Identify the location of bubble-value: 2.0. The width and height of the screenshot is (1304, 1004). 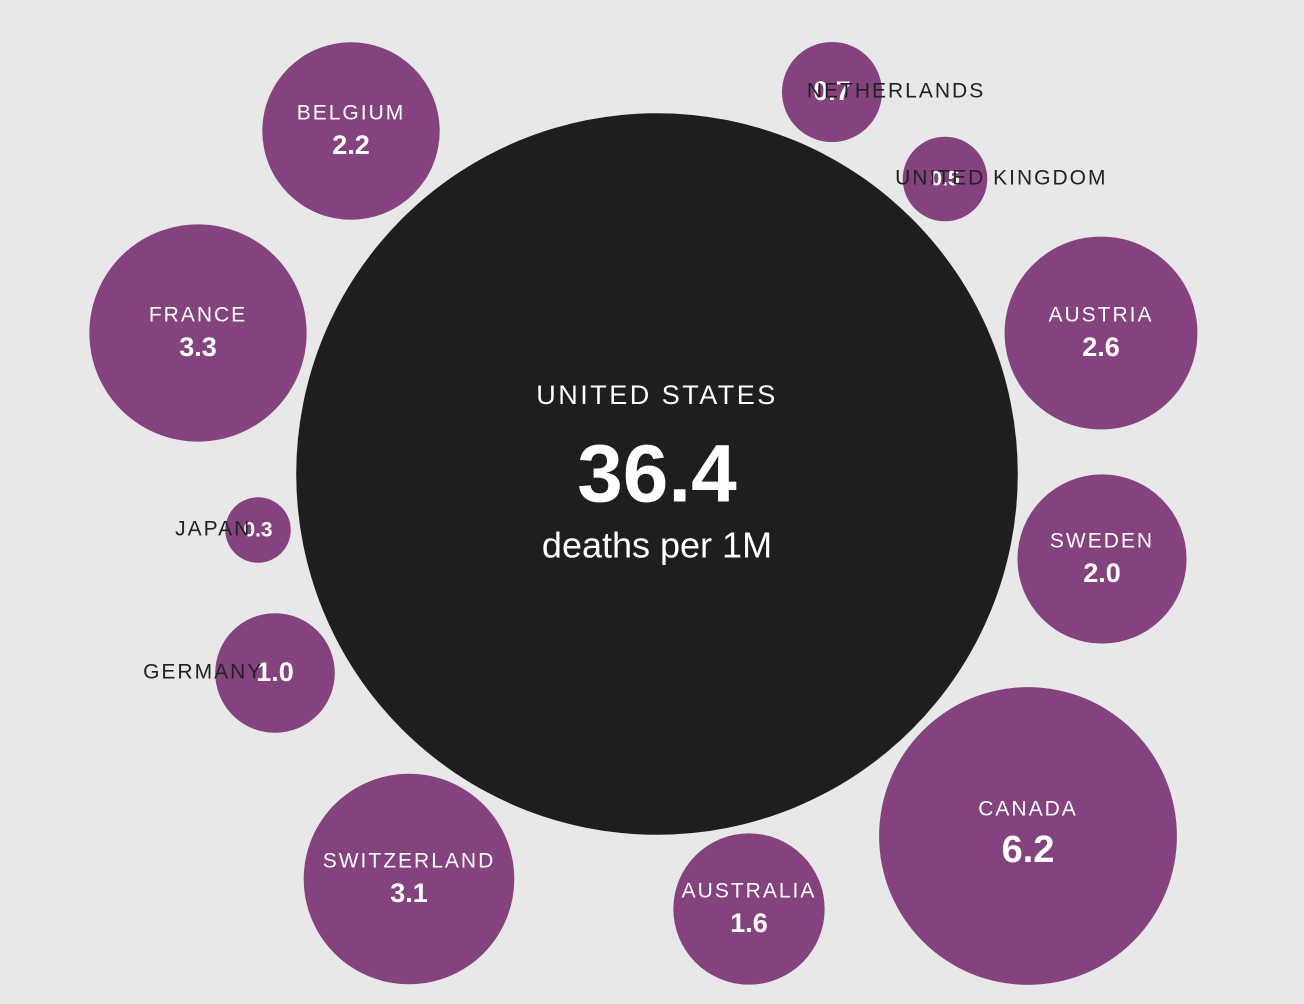
(1102, 573).